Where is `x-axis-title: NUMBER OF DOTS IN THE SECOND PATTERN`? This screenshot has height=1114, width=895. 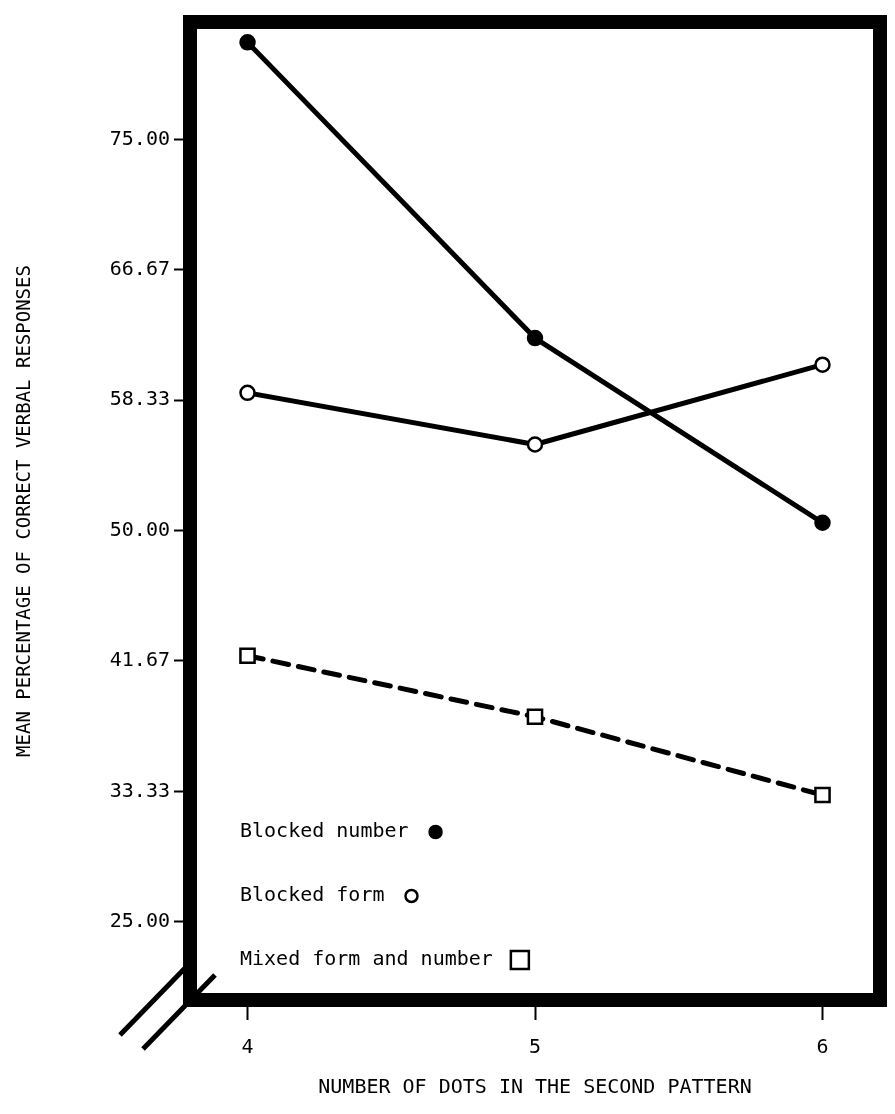
x-axis-title: NUMBER OF DOTS IN THE SECOND PATTERN is located at coordinates (535, 1086).